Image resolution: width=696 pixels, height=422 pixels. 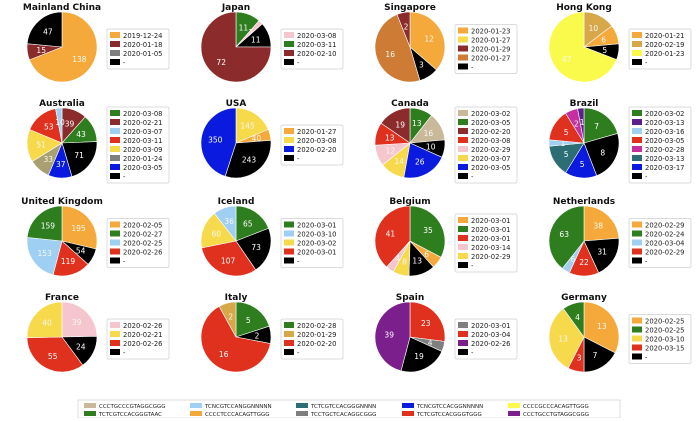 I want to click on slice-value-label: 7, so click(x=596, y=126).